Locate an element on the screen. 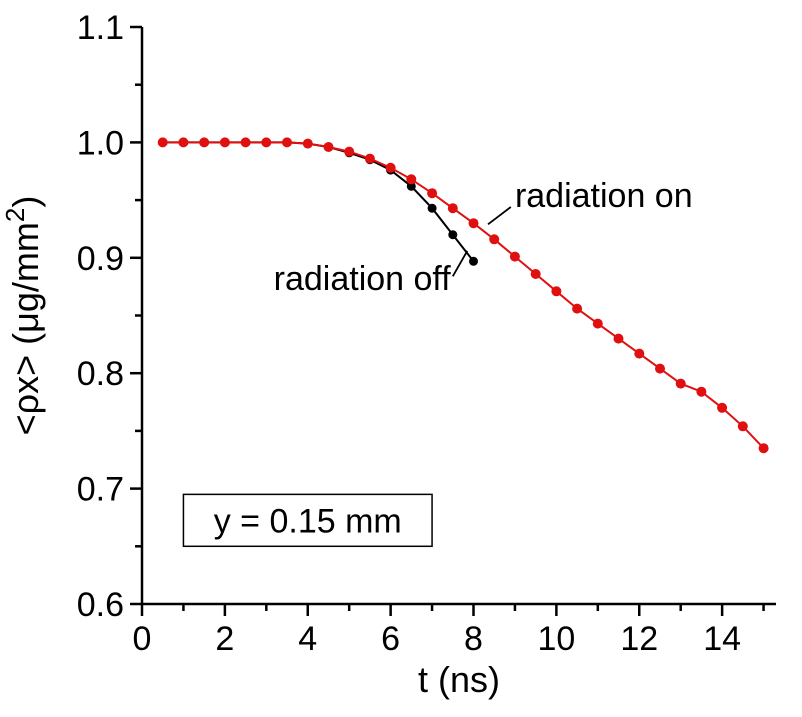 The image size is (802, 717). x-tick-label: 6 is located at coordinates (390, 639).